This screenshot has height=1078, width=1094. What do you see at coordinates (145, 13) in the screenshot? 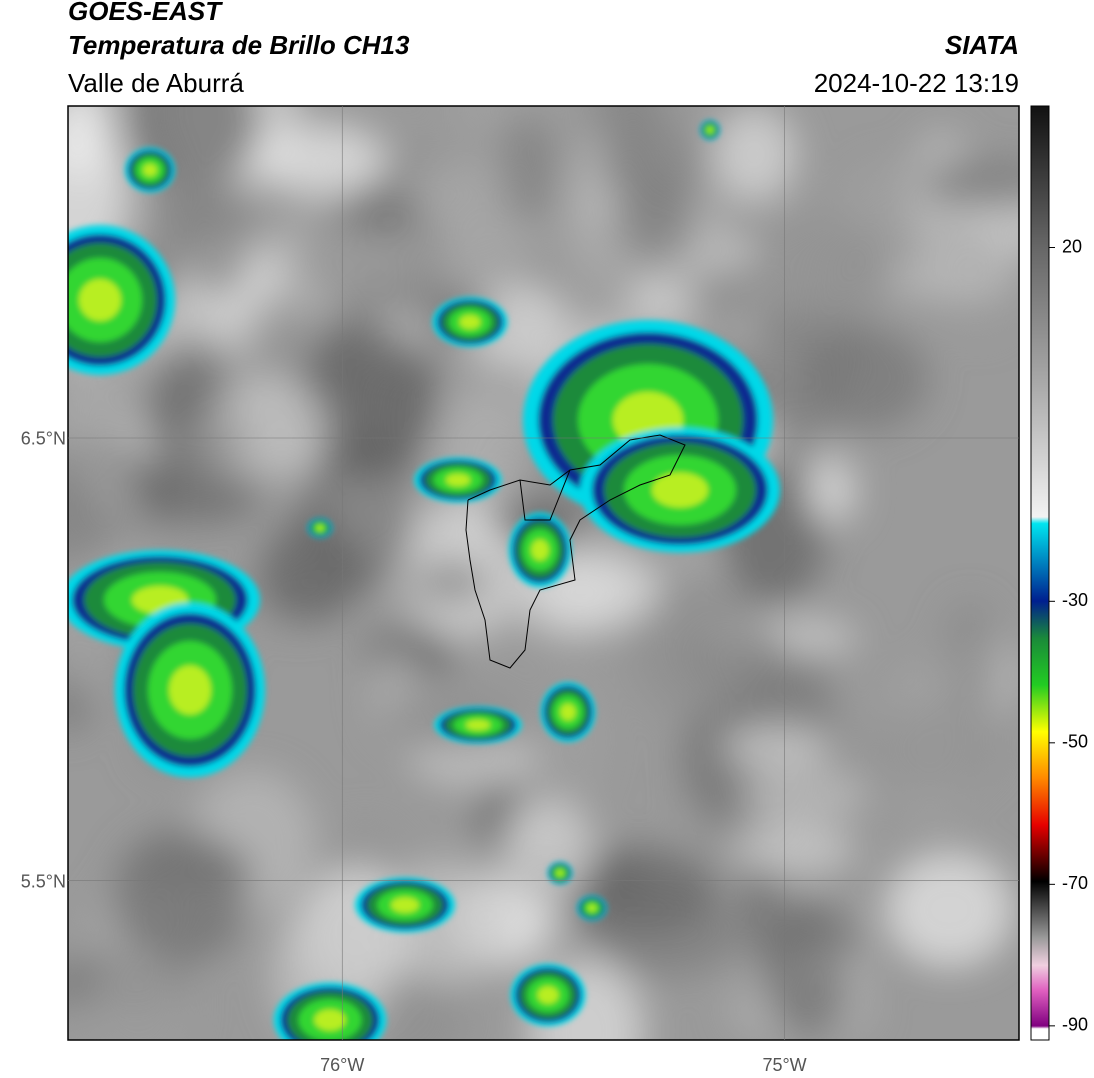
I see `title: GOES-EAST` at bounding box center [145, 13].